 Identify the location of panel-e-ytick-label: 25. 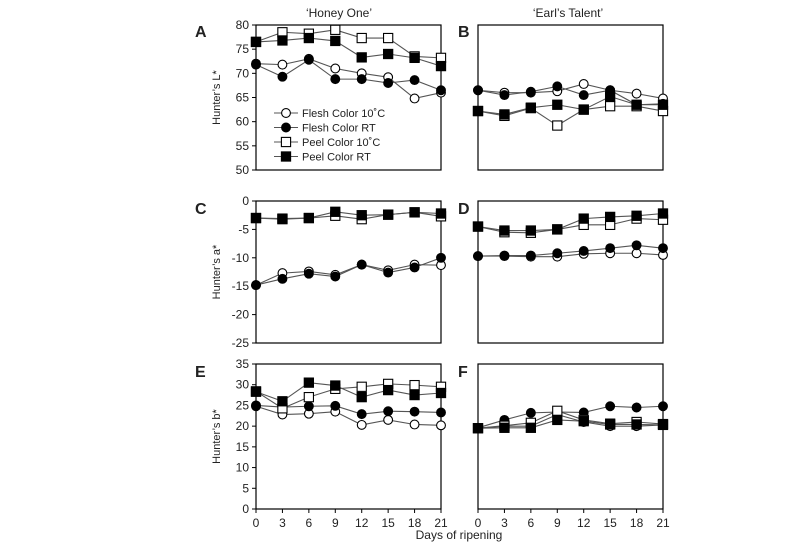
(243, 405).